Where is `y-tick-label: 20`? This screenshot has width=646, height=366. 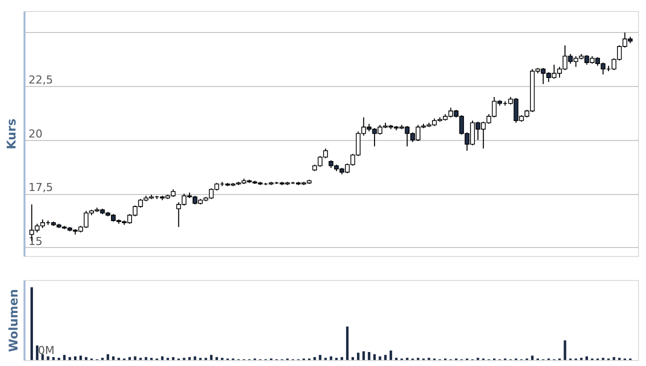 y-tick-label: 20 is located at coordinates (35, 133).